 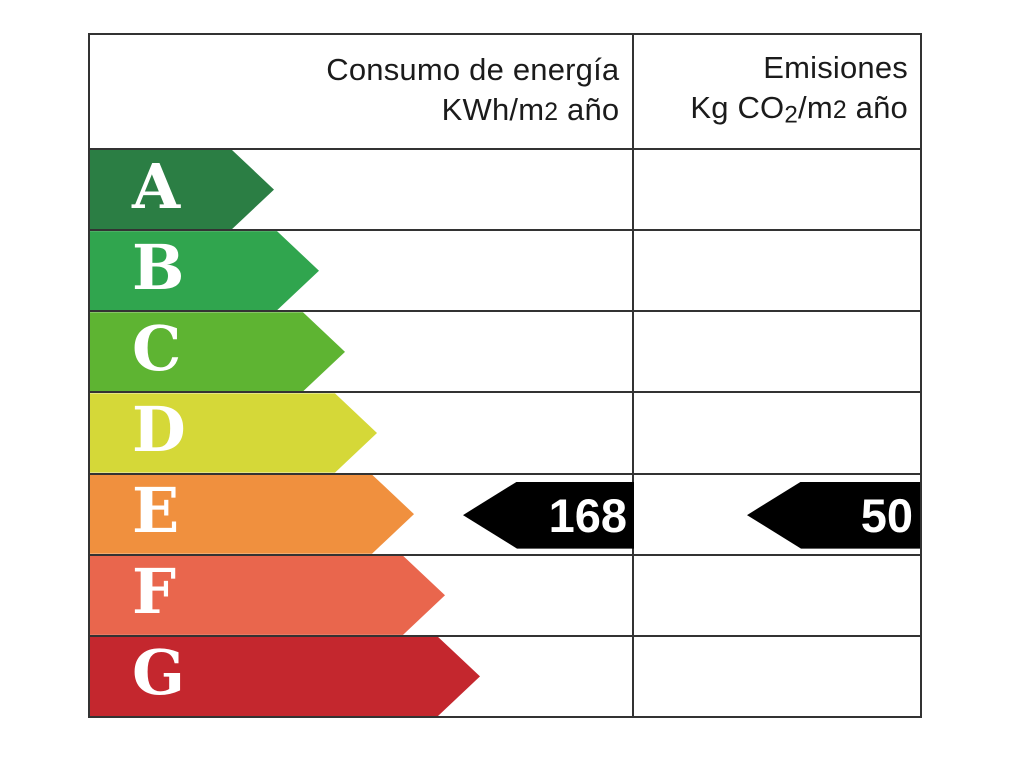 What do you see at coordinates (156, 186) in the screenshot?
I see `rating-letter-a: A` at bounding box center [156, 186].